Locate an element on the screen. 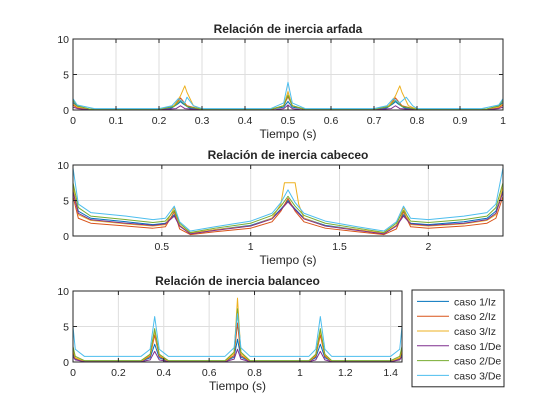 The image size is (560, 420). x-tick-label: 0.1 is located at coordinates (116, 121).